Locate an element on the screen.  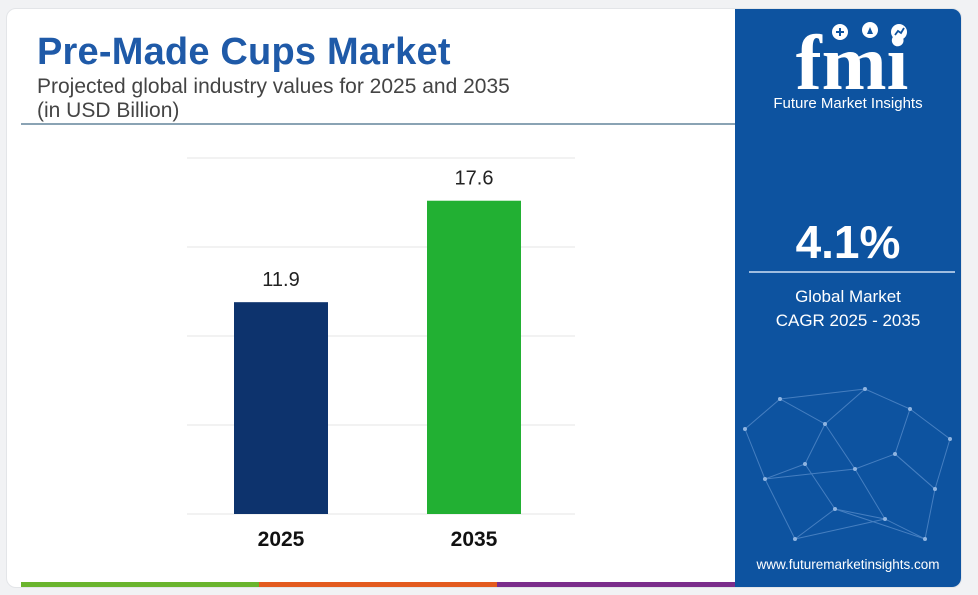
logo-subtitle: Future Market Insights is located at coordinates (848, 103).